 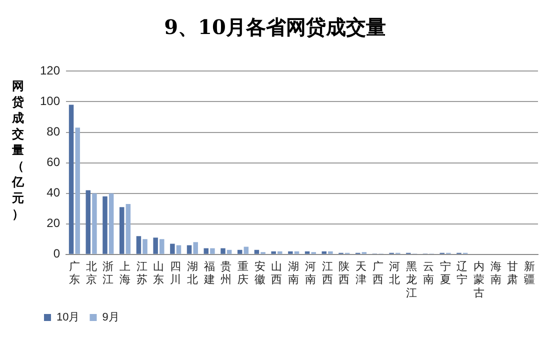 I want to click on y-tick-label: 120, so click(x=50, y=71).